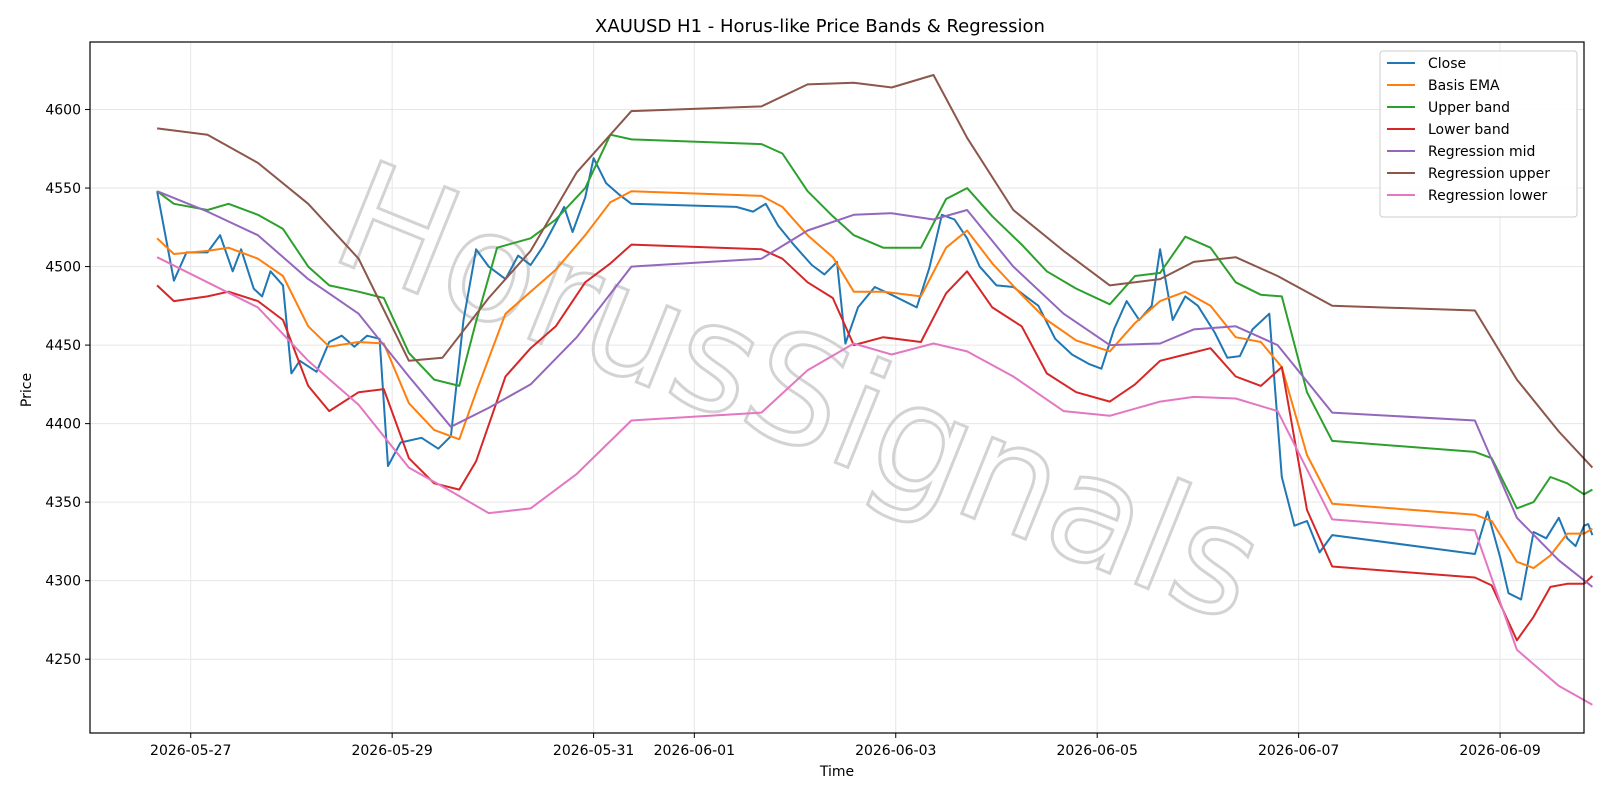 The height and width of the screenshot is (800, 1600). What do you see at coordinates (63, 268) in the screenshot?
I see `y-tick-label: 4500` at bounding box center [63, 268].